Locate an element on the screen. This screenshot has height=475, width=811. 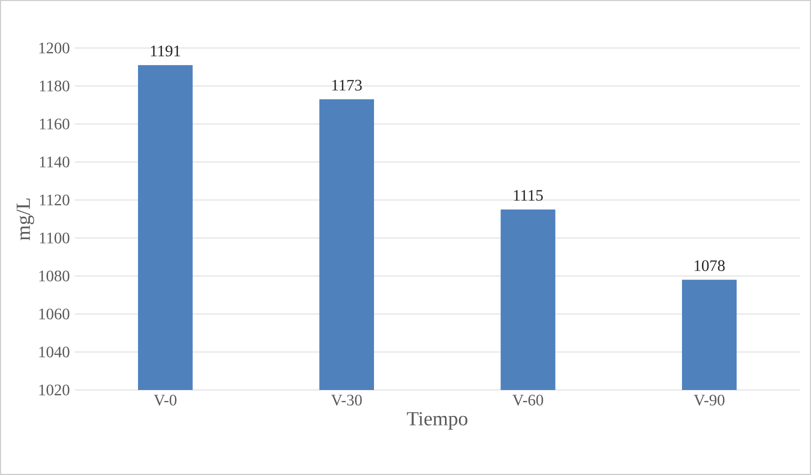
y-tick-label: 1080 is located at coordinates (54, 276).